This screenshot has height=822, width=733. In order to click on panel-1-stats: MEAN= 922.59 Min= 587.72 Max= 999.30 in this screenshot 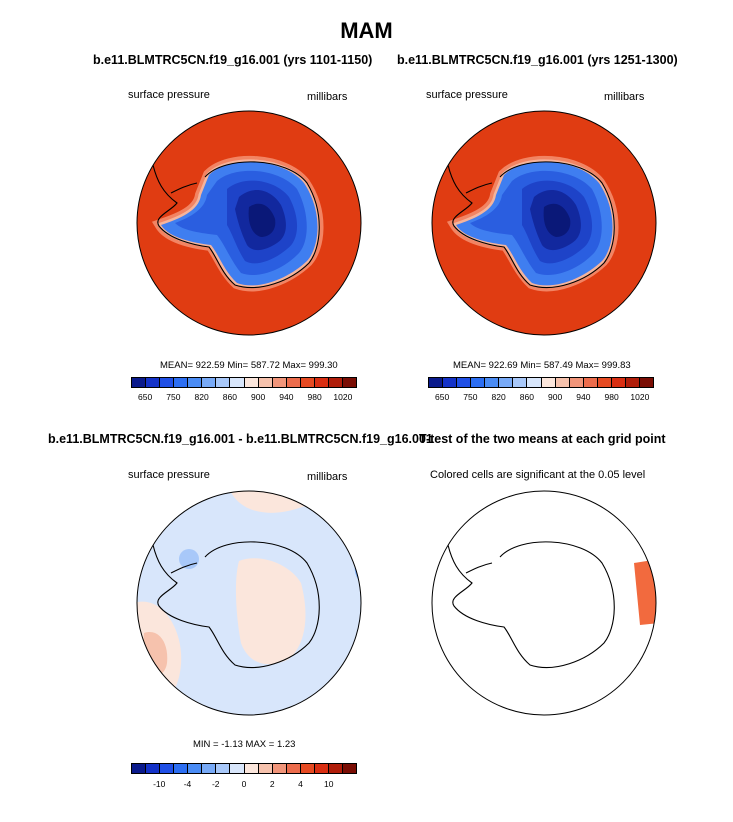, I will do `click(249, 365)`.